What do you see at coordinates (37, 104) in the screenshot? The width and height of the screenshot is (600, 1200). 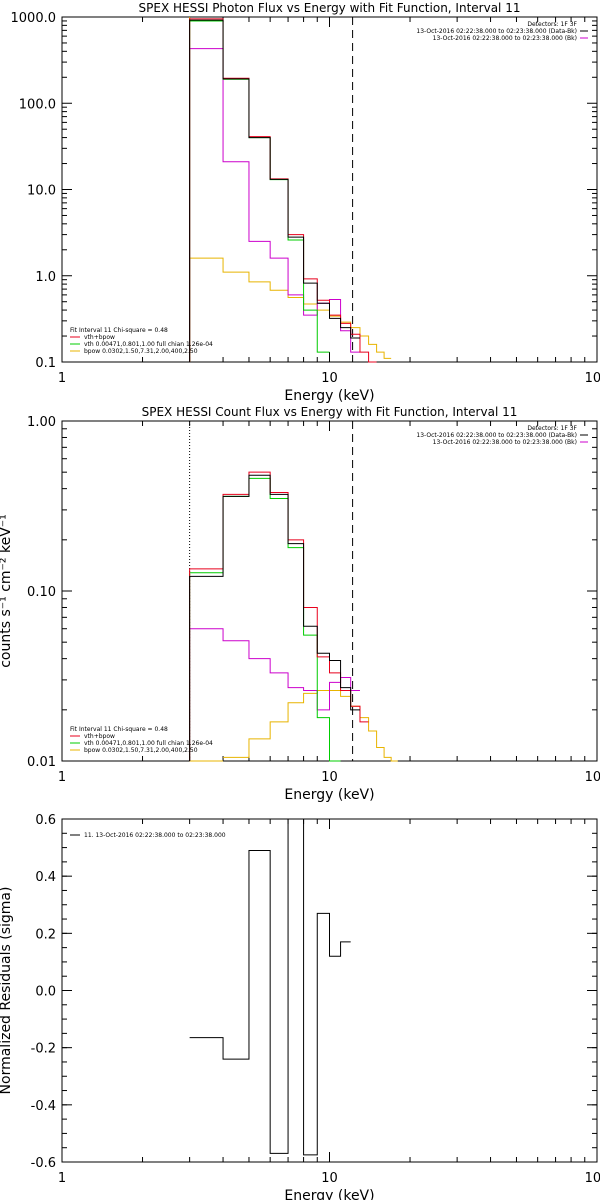 I see `y-tick-label: 100.0` at bounding box center [37, 104].